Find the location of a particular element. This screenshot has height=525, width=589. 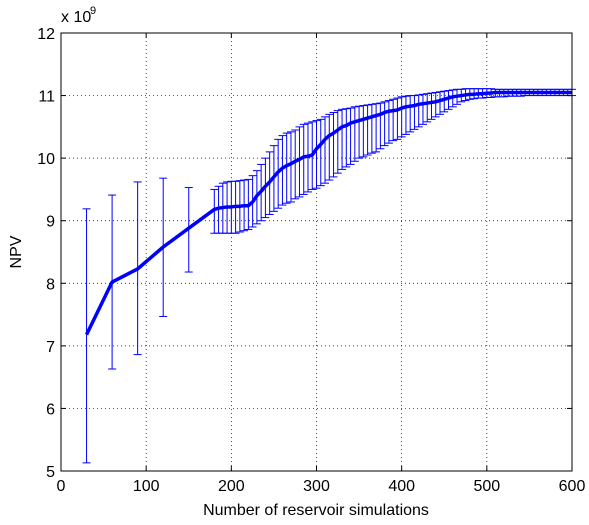

y-tick-label: 9 is located at coordinates (50, 222).